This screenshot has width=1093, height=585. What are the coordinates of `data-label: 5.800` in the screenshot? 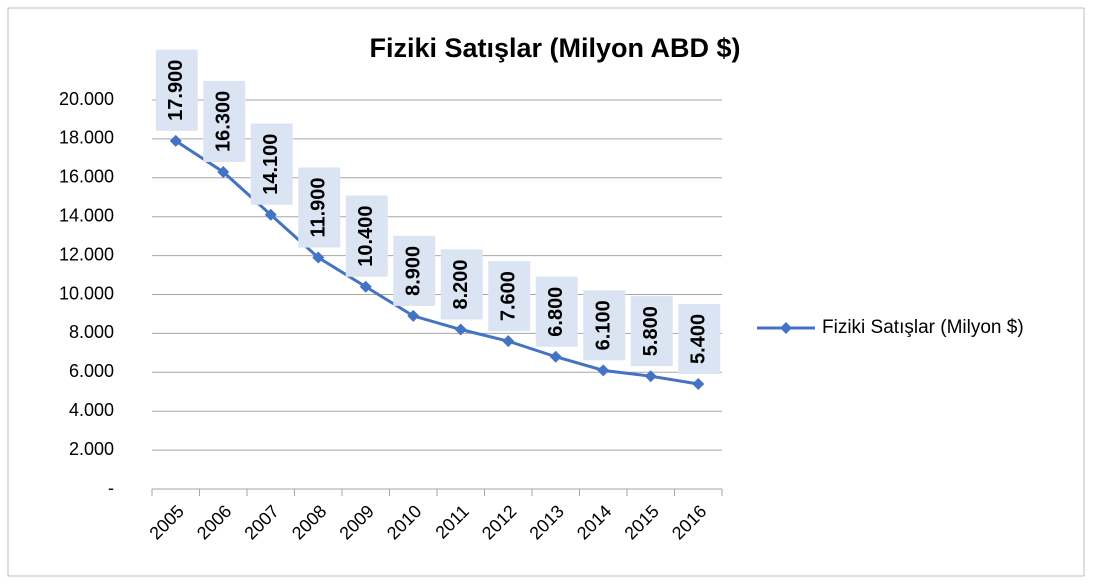 It's located at (651, 331).